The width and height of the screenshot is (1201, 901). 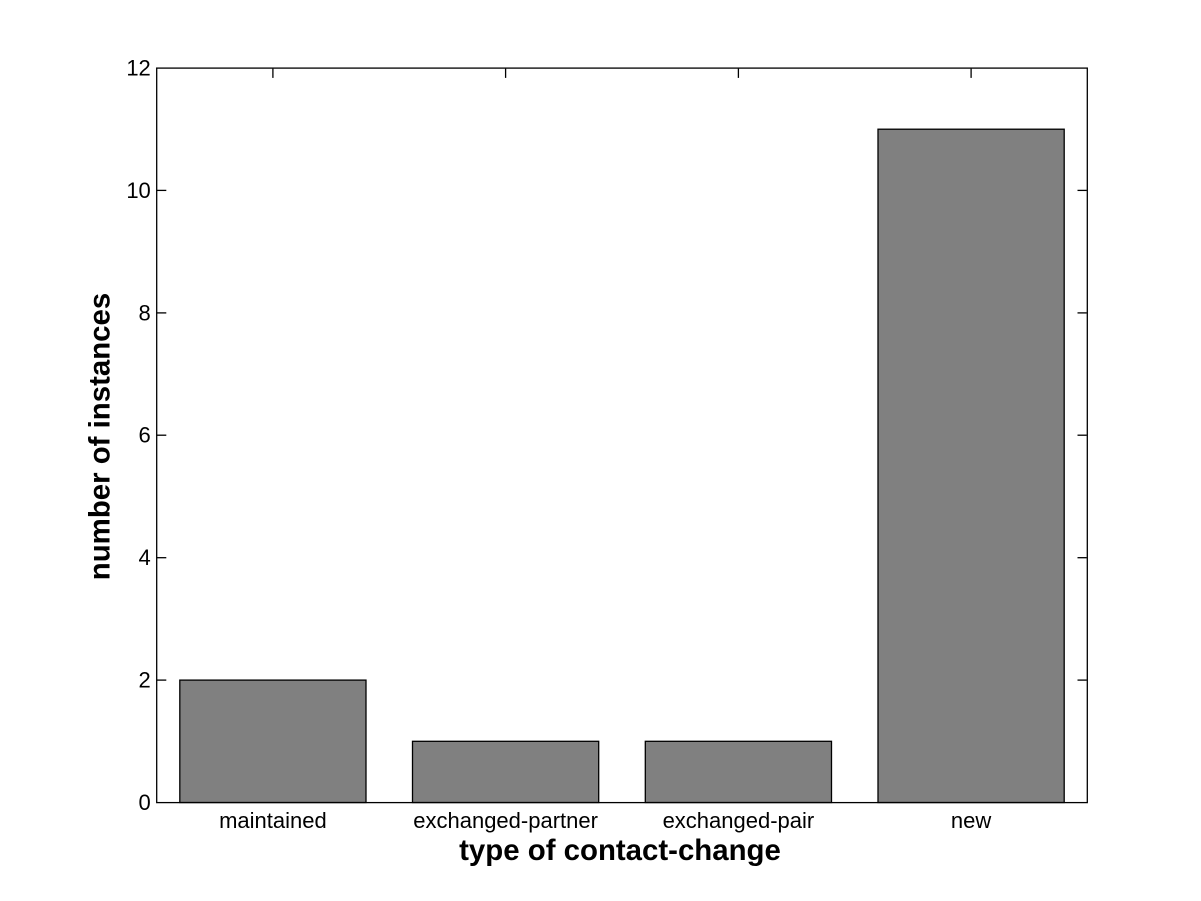 What do you see at coordinates (138, 67) in the screenshot?
I see `svg-text: 12` at bounding box center [138, 67].